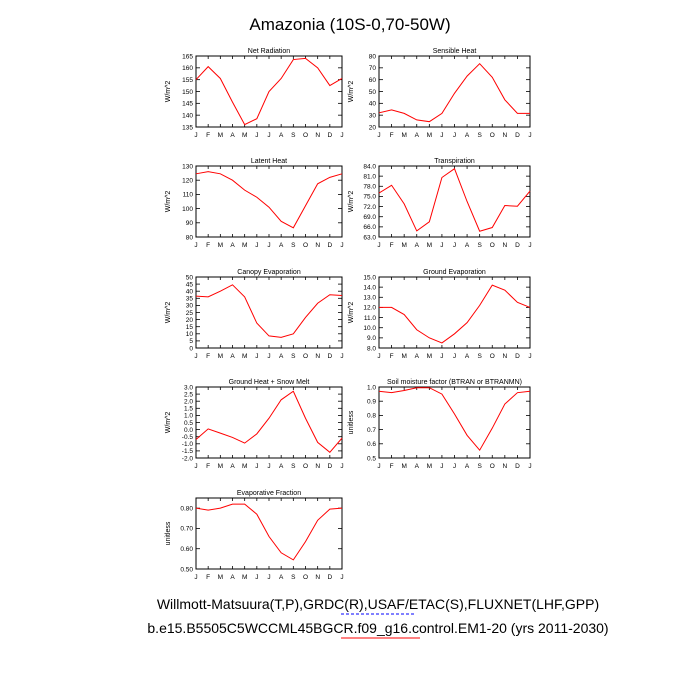 The image size is (700, 700). Describe the element at coordinates (188, 437) in the screenshot. I see `y-tick-label: -0.5` at that location.